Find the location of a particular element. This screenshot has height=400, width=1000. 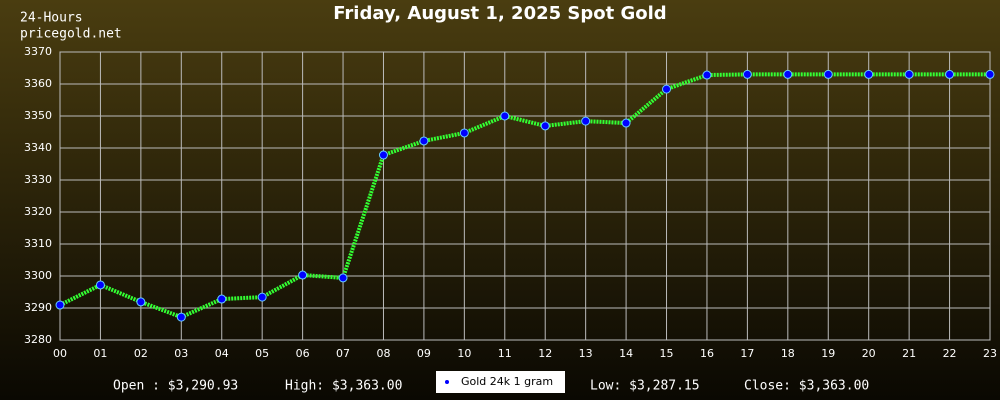

x-tick-label: 03 is located at coordinates (181, 353).